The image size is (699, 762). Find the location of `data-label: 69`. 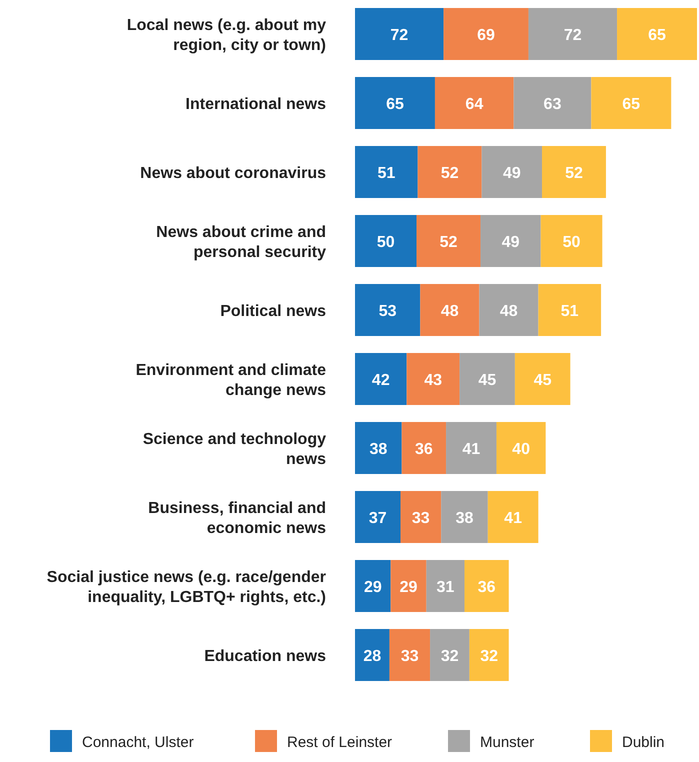

data-label: 69 is located at coordinates (486, 35).